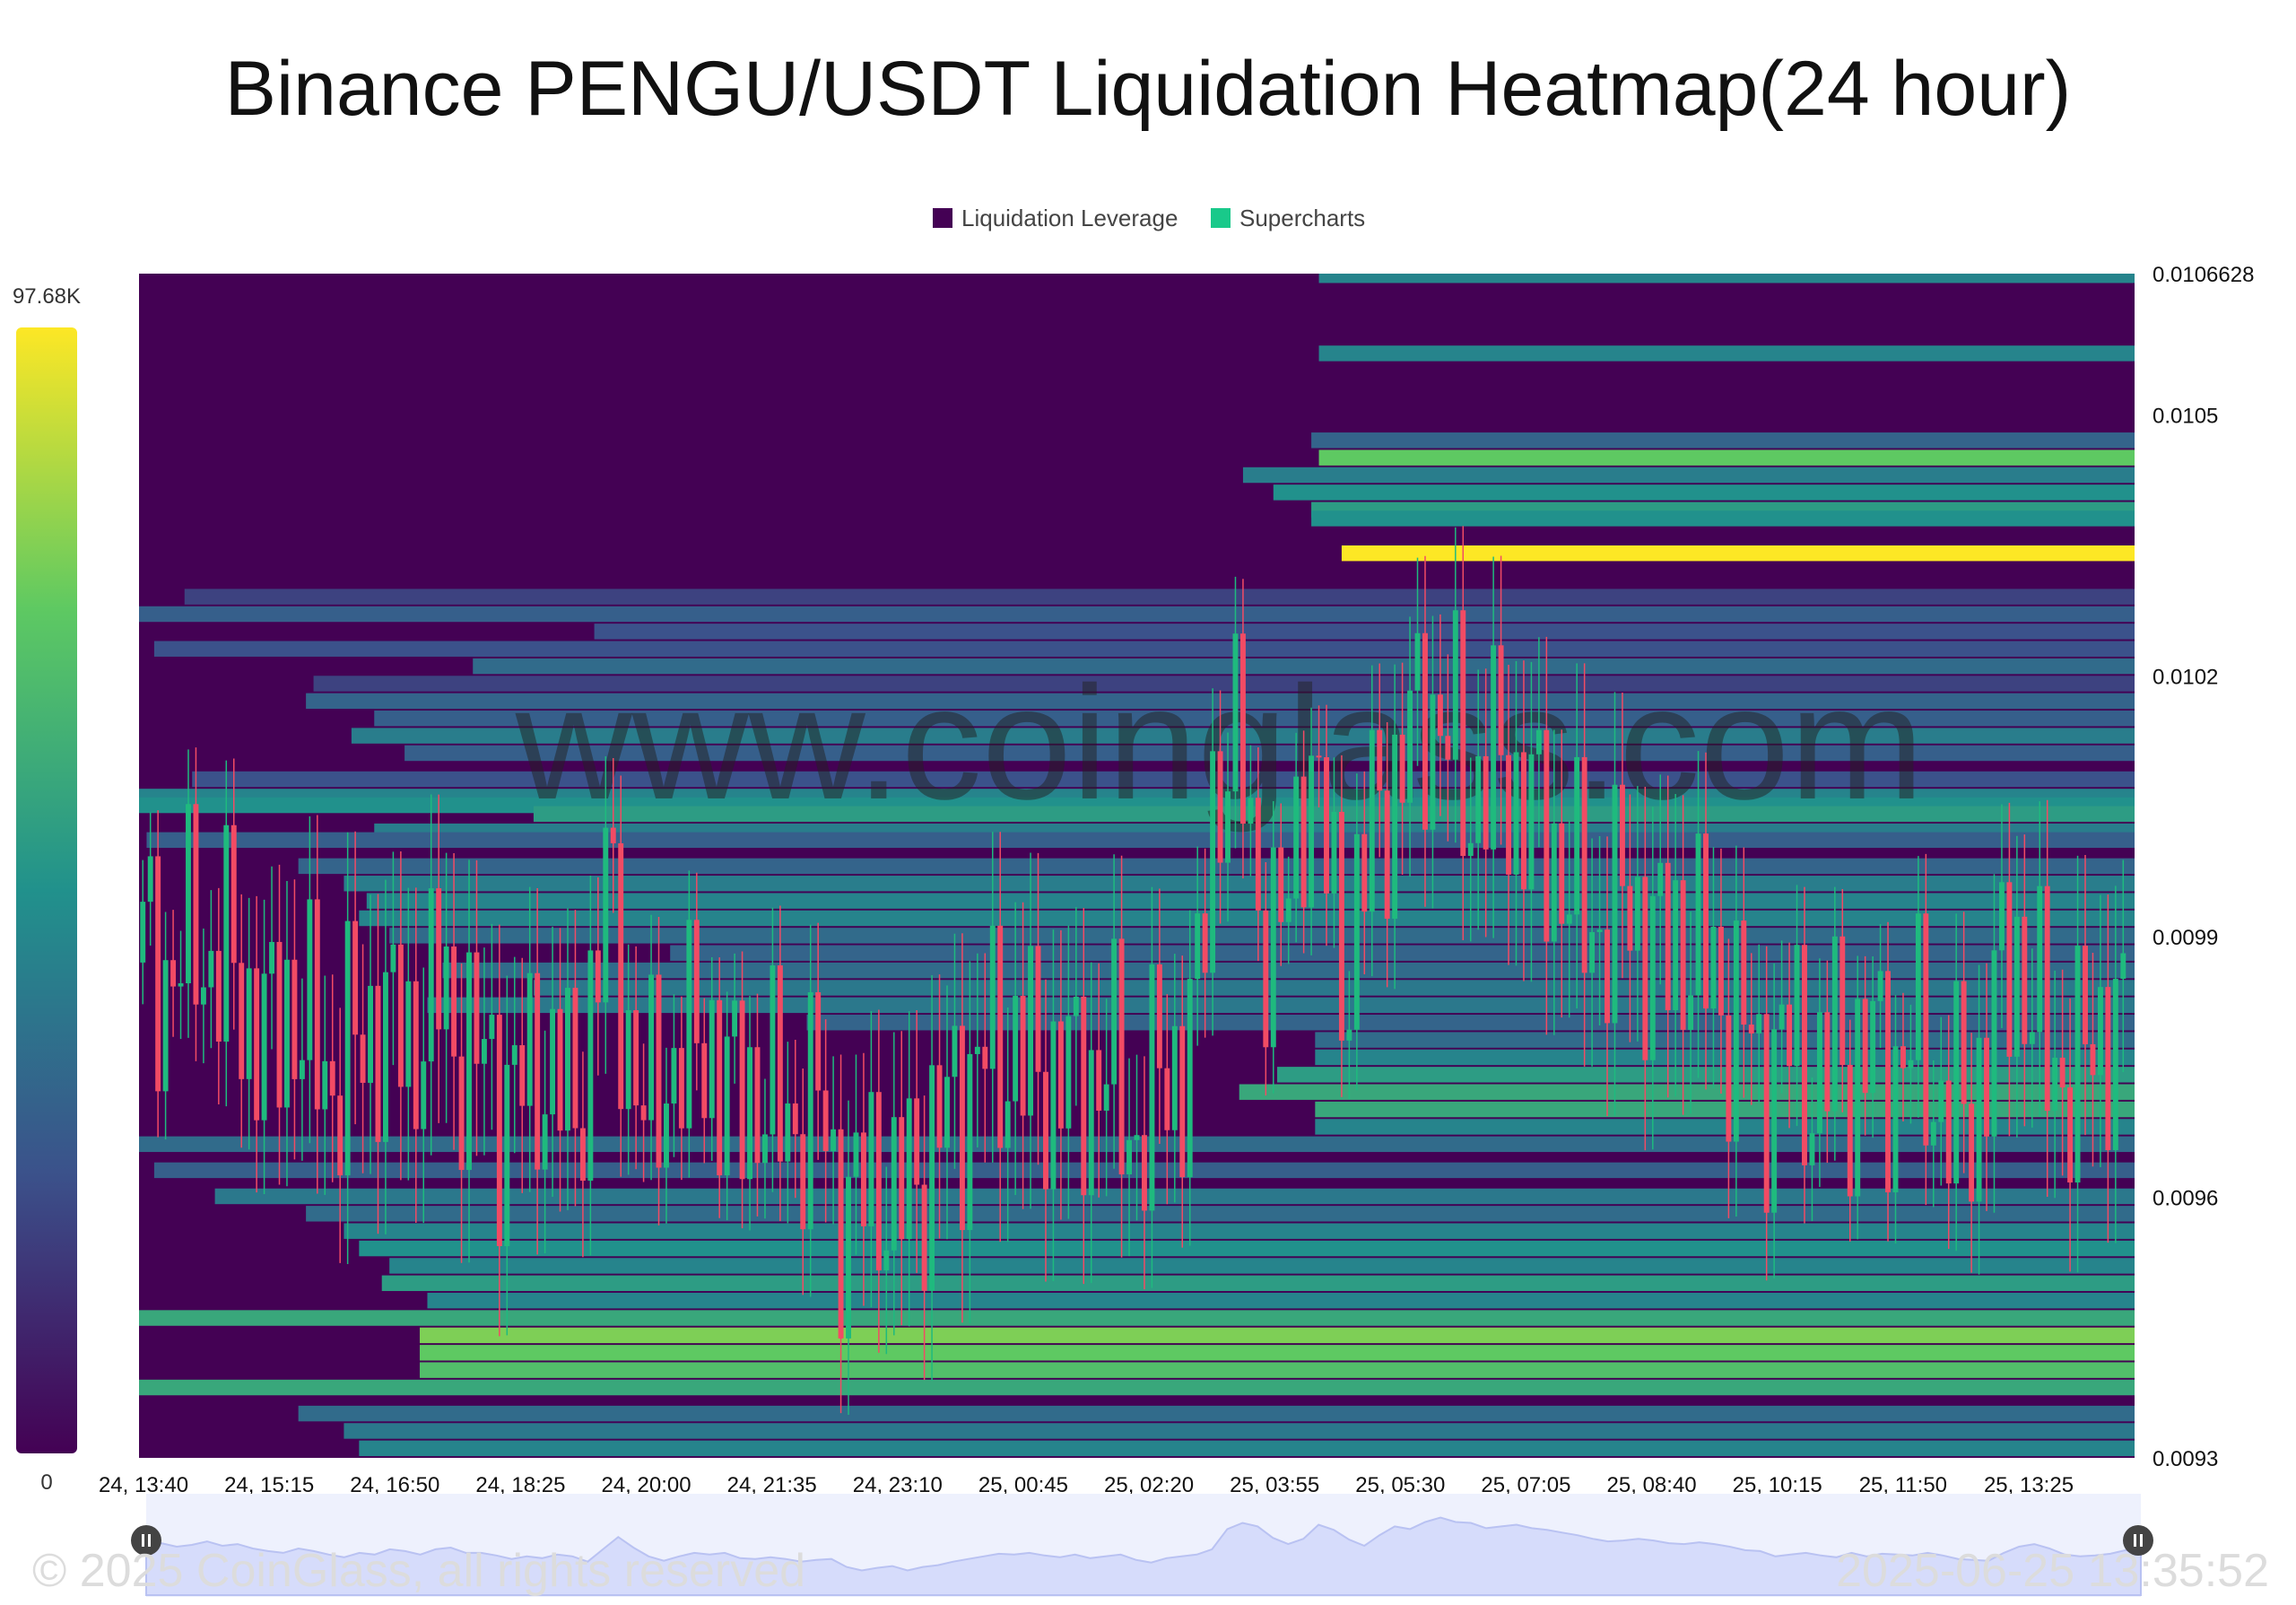  What do you see at coordinates (2185, 938) in the screenshot?
I see `y-tick-label: 0.0099` at bounding box center [2185, 938].